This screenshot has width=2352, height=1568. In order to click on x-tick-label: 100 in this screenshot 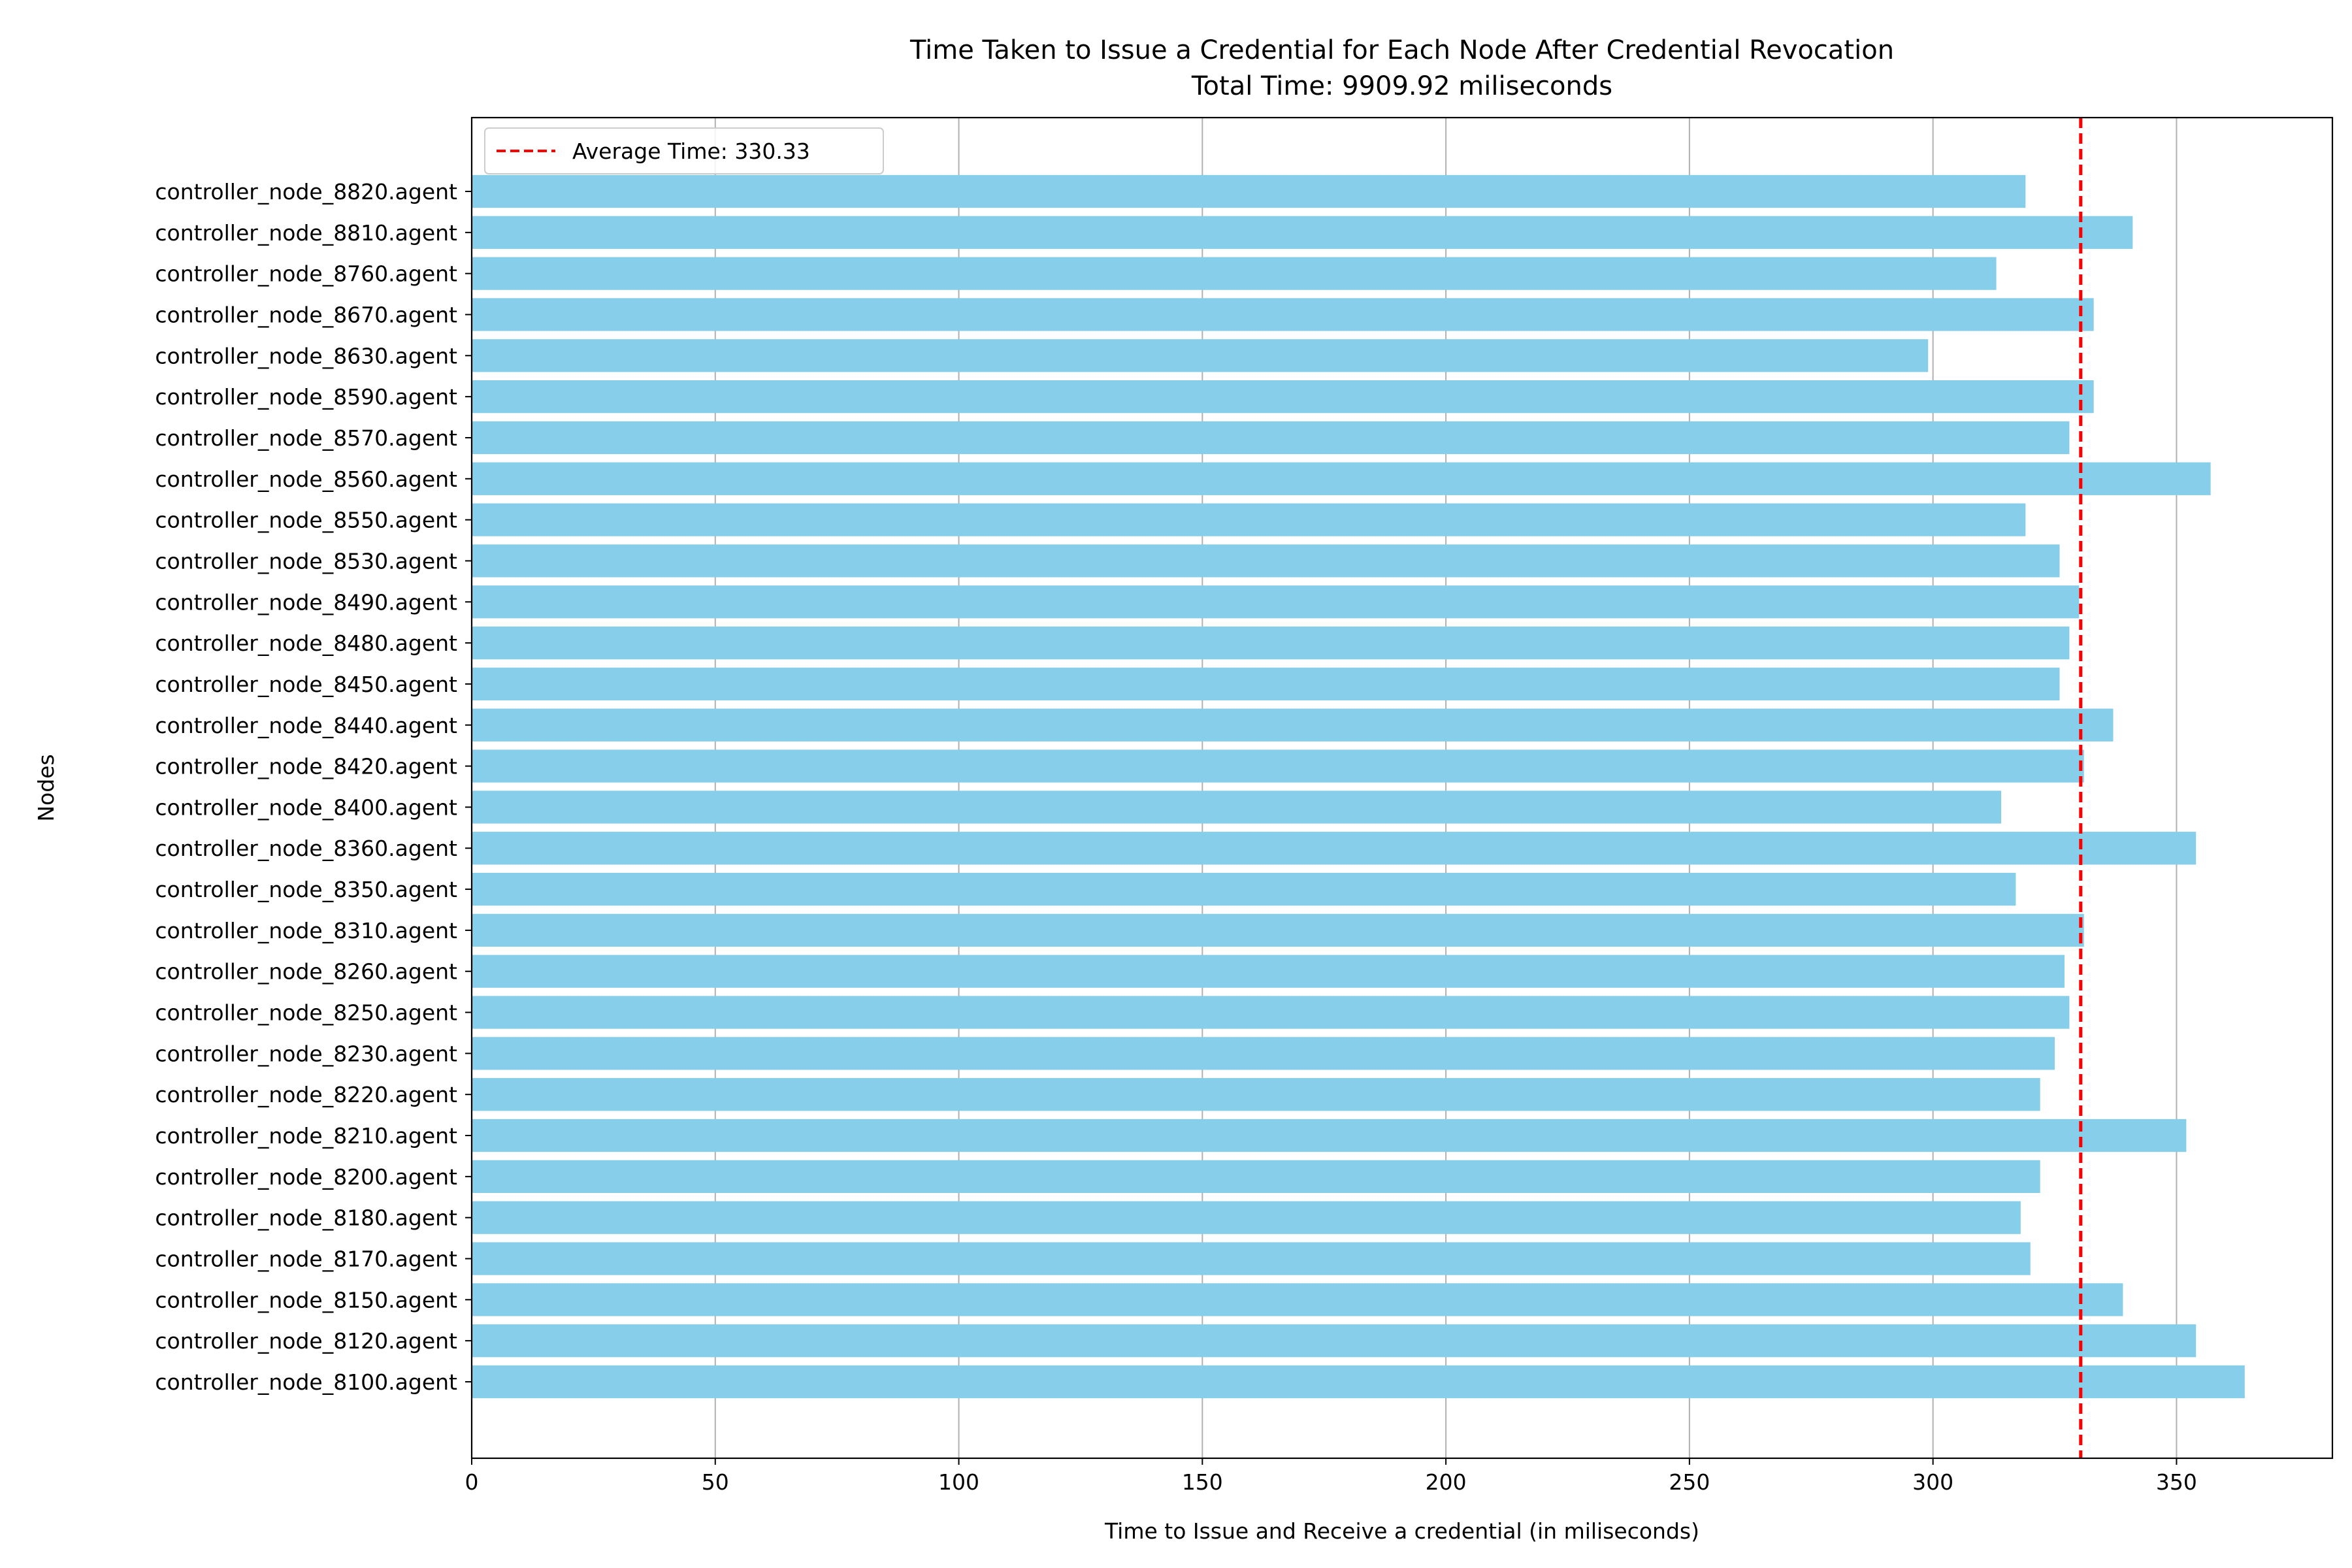, I will do `click(958, 1482)`.